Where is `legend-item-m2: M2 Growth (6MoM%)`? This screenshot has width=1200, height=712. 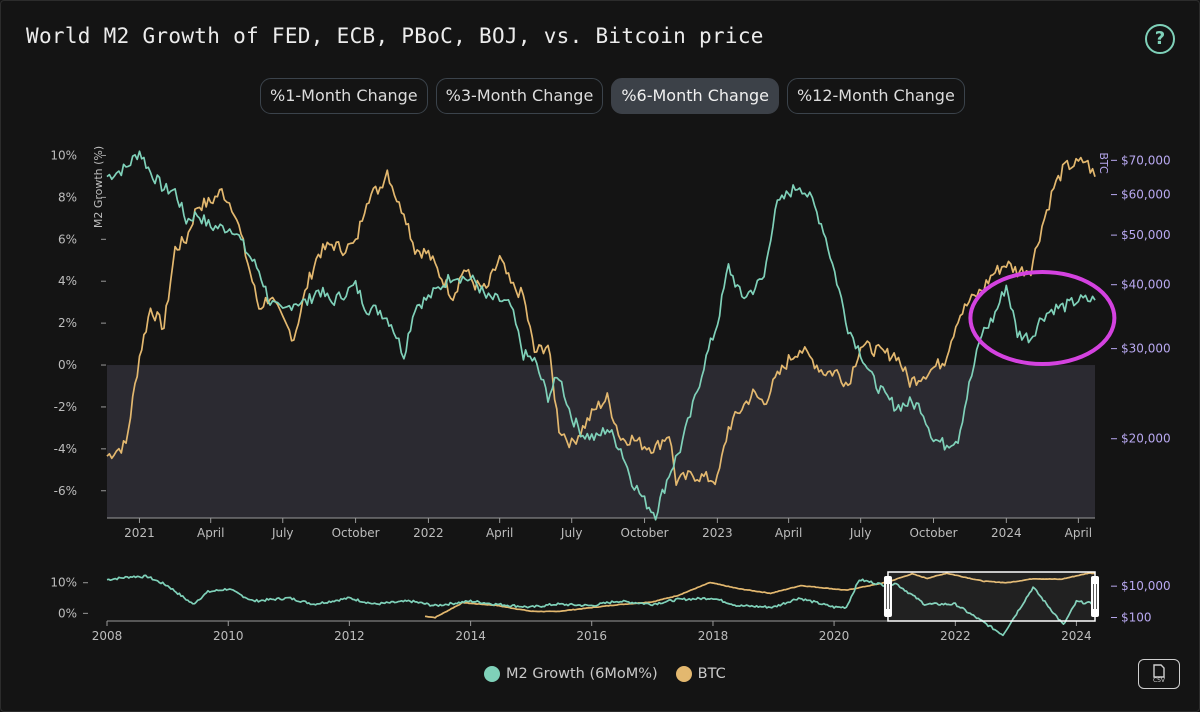 legend-item-m2: M2 Growth (6MoM%) is located at coordinates (571, 674).